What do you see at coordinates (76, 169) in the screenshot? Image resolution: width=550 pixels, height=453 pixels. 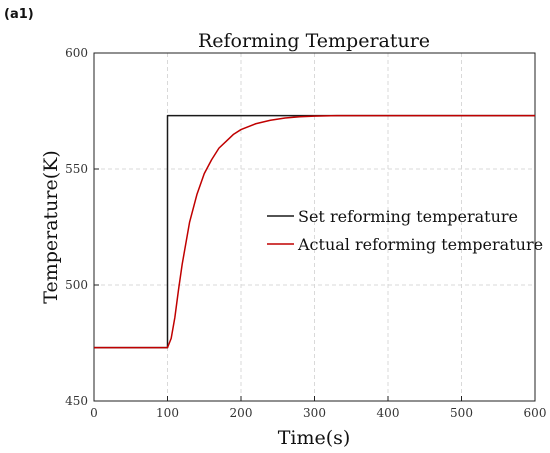 I see `y-tick-label: 550` at bounding box center [76, 169].